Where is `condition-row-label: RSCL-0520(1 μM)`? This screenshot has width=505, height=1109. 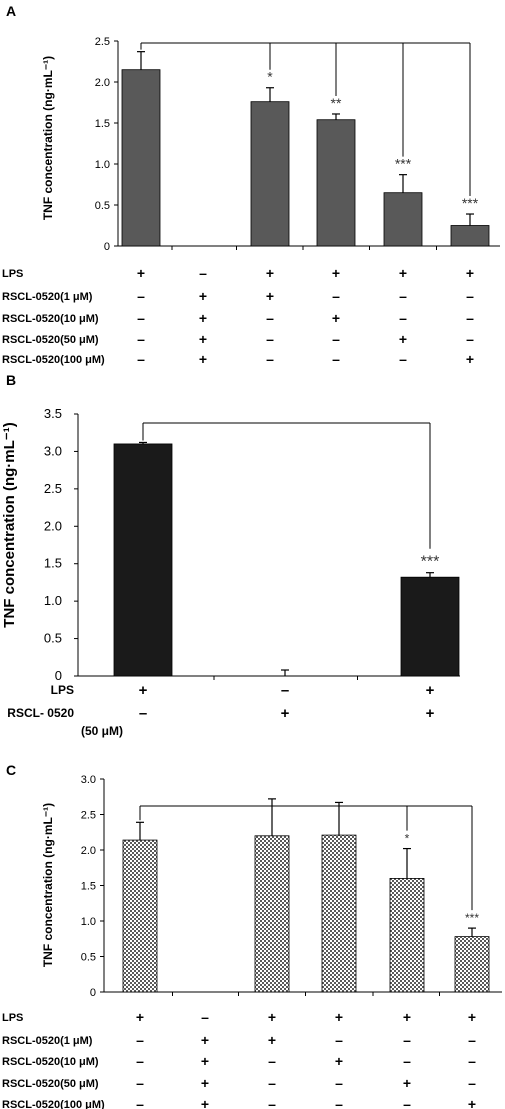 condition-row-label: RSCL-0520(1 μM) is located at coordinates (47, 1041).